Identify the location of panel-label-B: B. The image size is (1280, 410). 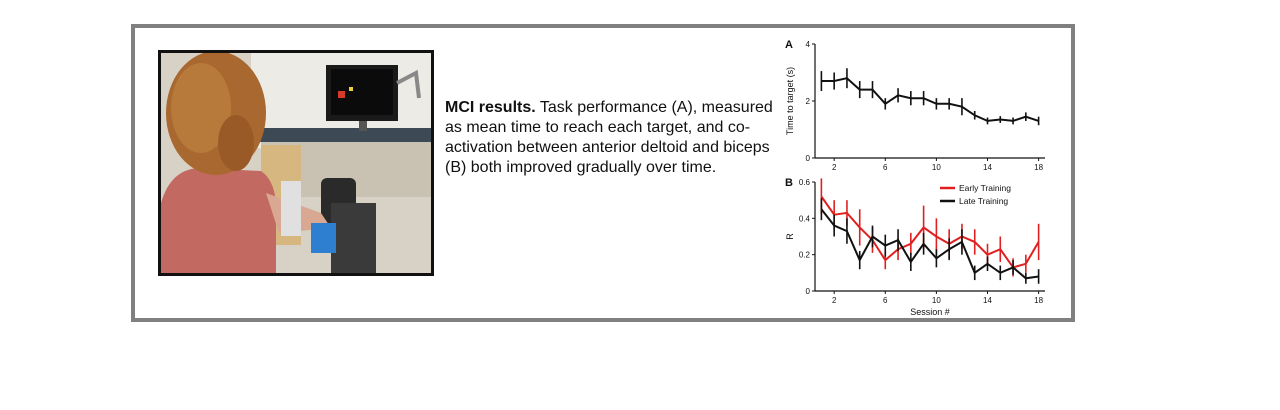
(789, 183).